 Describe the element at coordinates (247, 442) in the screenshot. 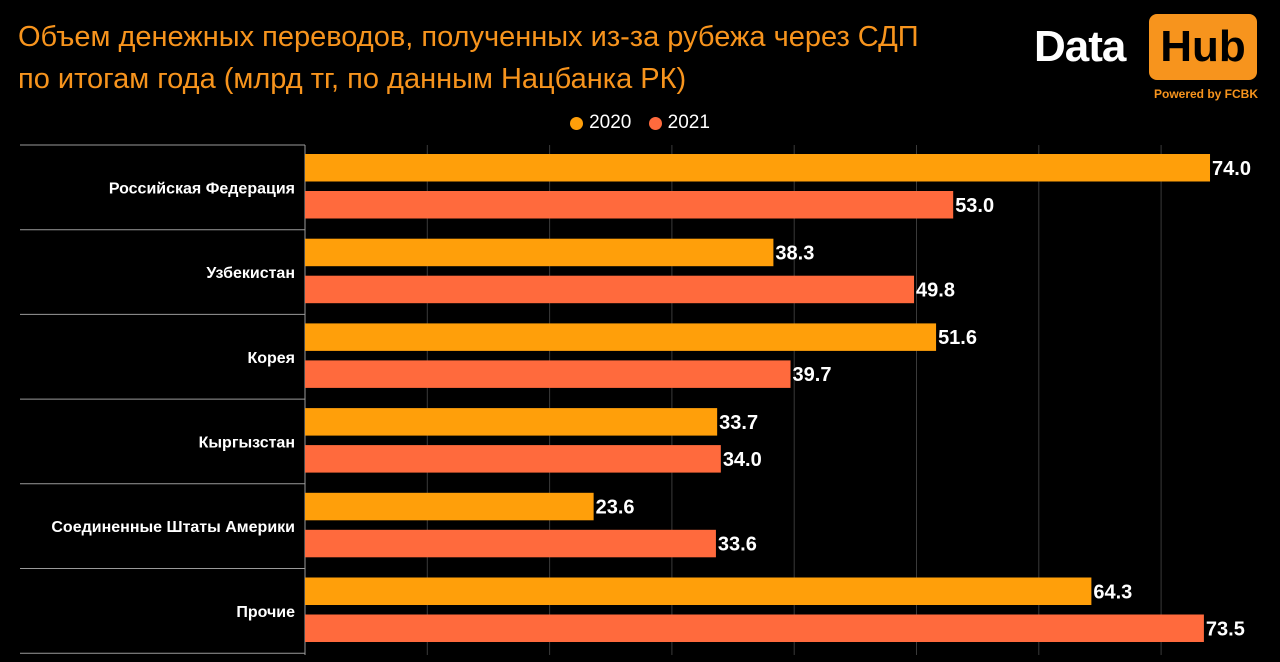

I see `category-label: Кыргызстан` at that location.